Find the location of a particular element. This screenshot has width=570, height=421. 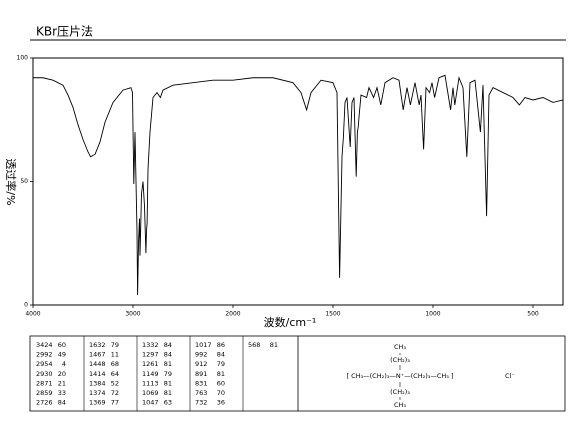

peak-wavenumber: 1467 is located at coordinates (97, 355).